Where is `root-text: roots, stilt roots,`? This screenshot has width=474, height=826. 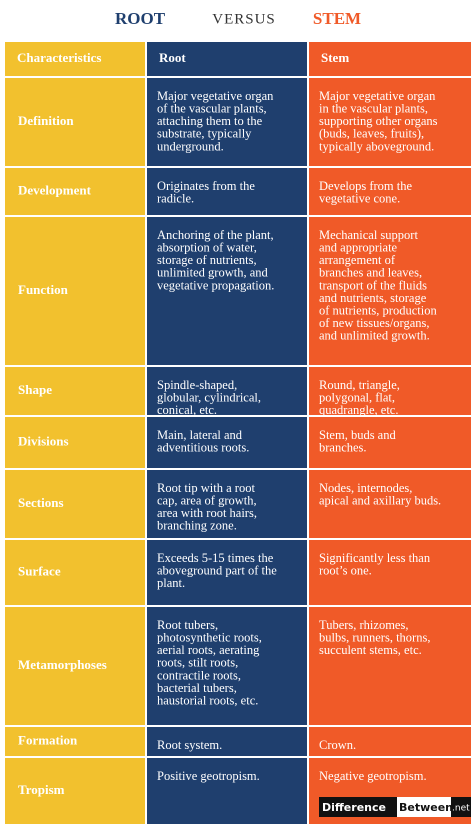 root-text: roots, stilt roots, is located at coordinates (197, 663).